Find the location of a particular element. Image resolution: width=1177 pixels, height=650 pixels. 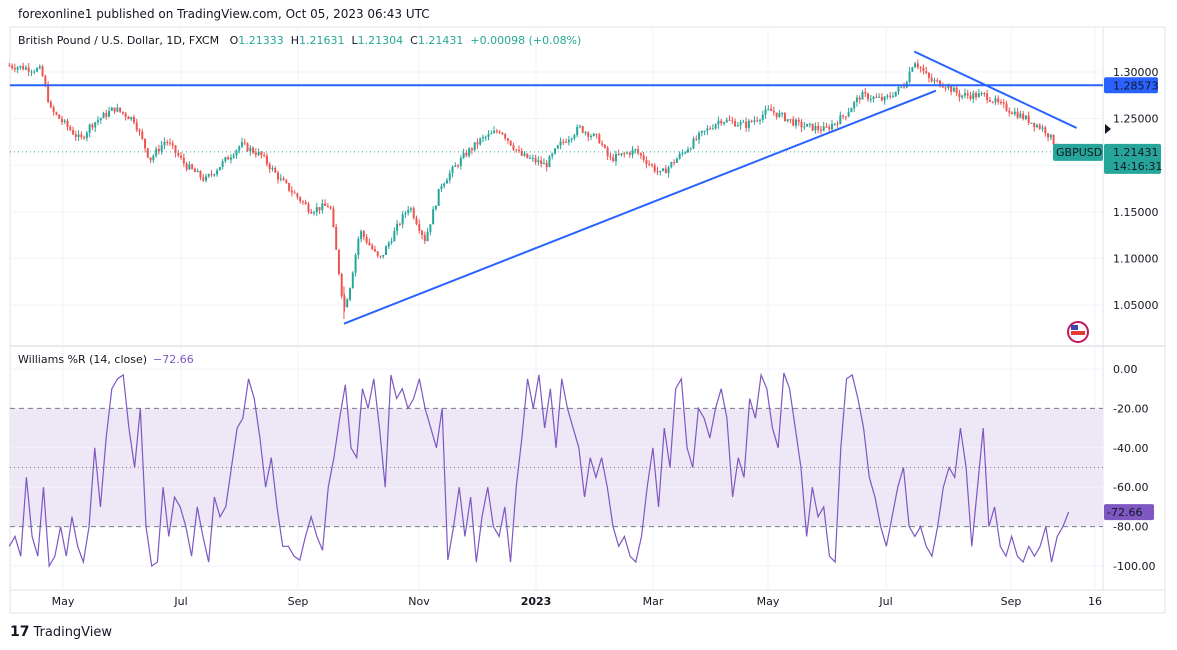

tradingview-logo: 17 TradingView is located at coordinates (61, 632).